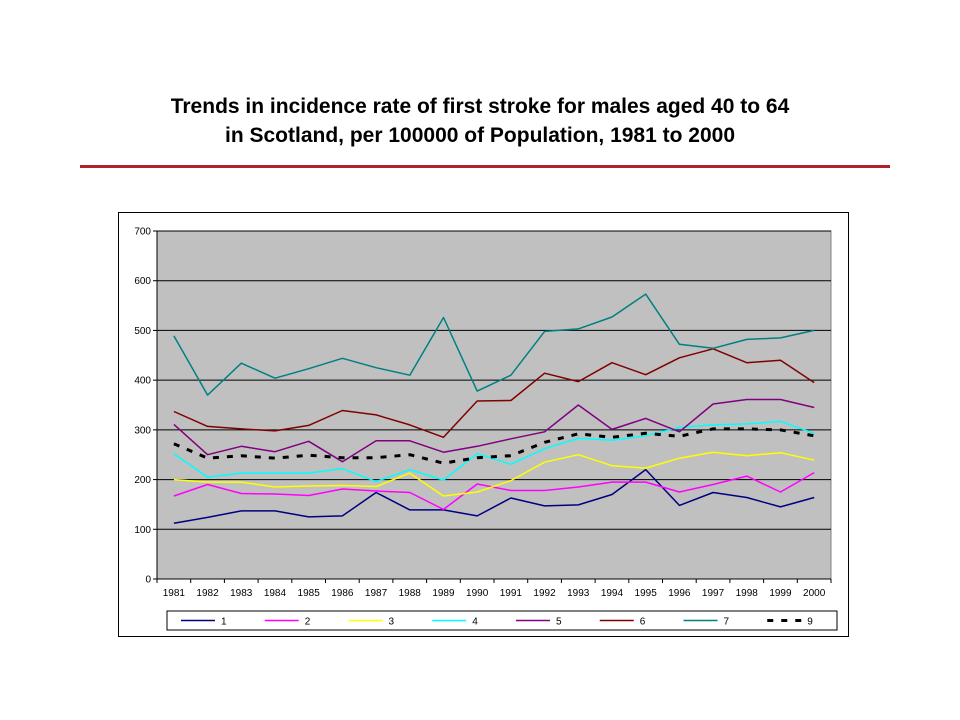 This screenshot has width=960, height=720. Describe the element at coordinates (485, 166) in the screenshot. I see `title-divider` at that location.